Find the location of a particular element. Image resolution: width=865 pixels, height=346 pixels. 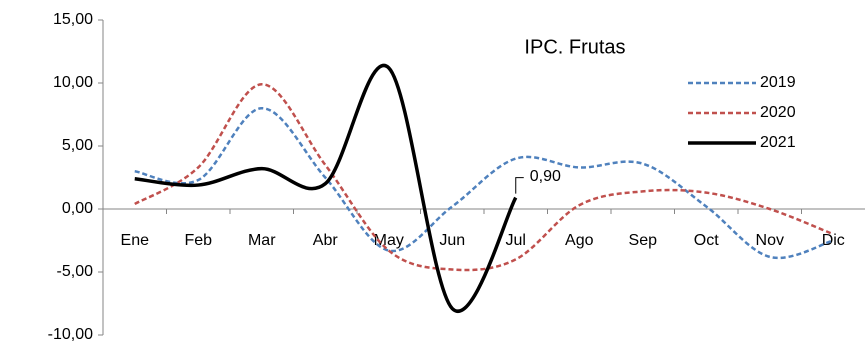

label-leader is located at coordinates (519, 185).